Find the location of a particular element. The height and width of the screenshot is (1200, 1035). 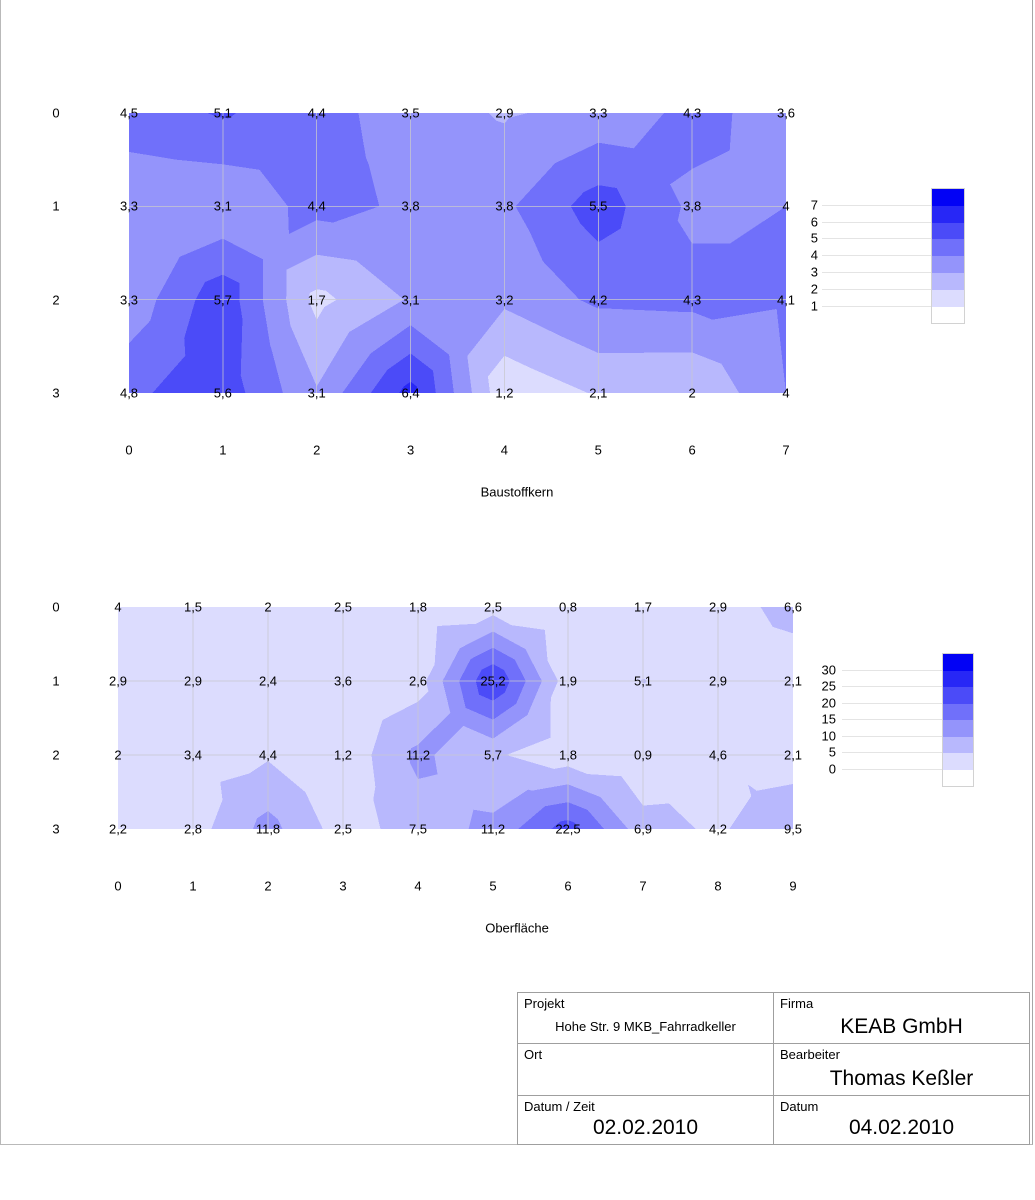

cell-value: 04.02.2010 is located at coordinates (901, 1127).